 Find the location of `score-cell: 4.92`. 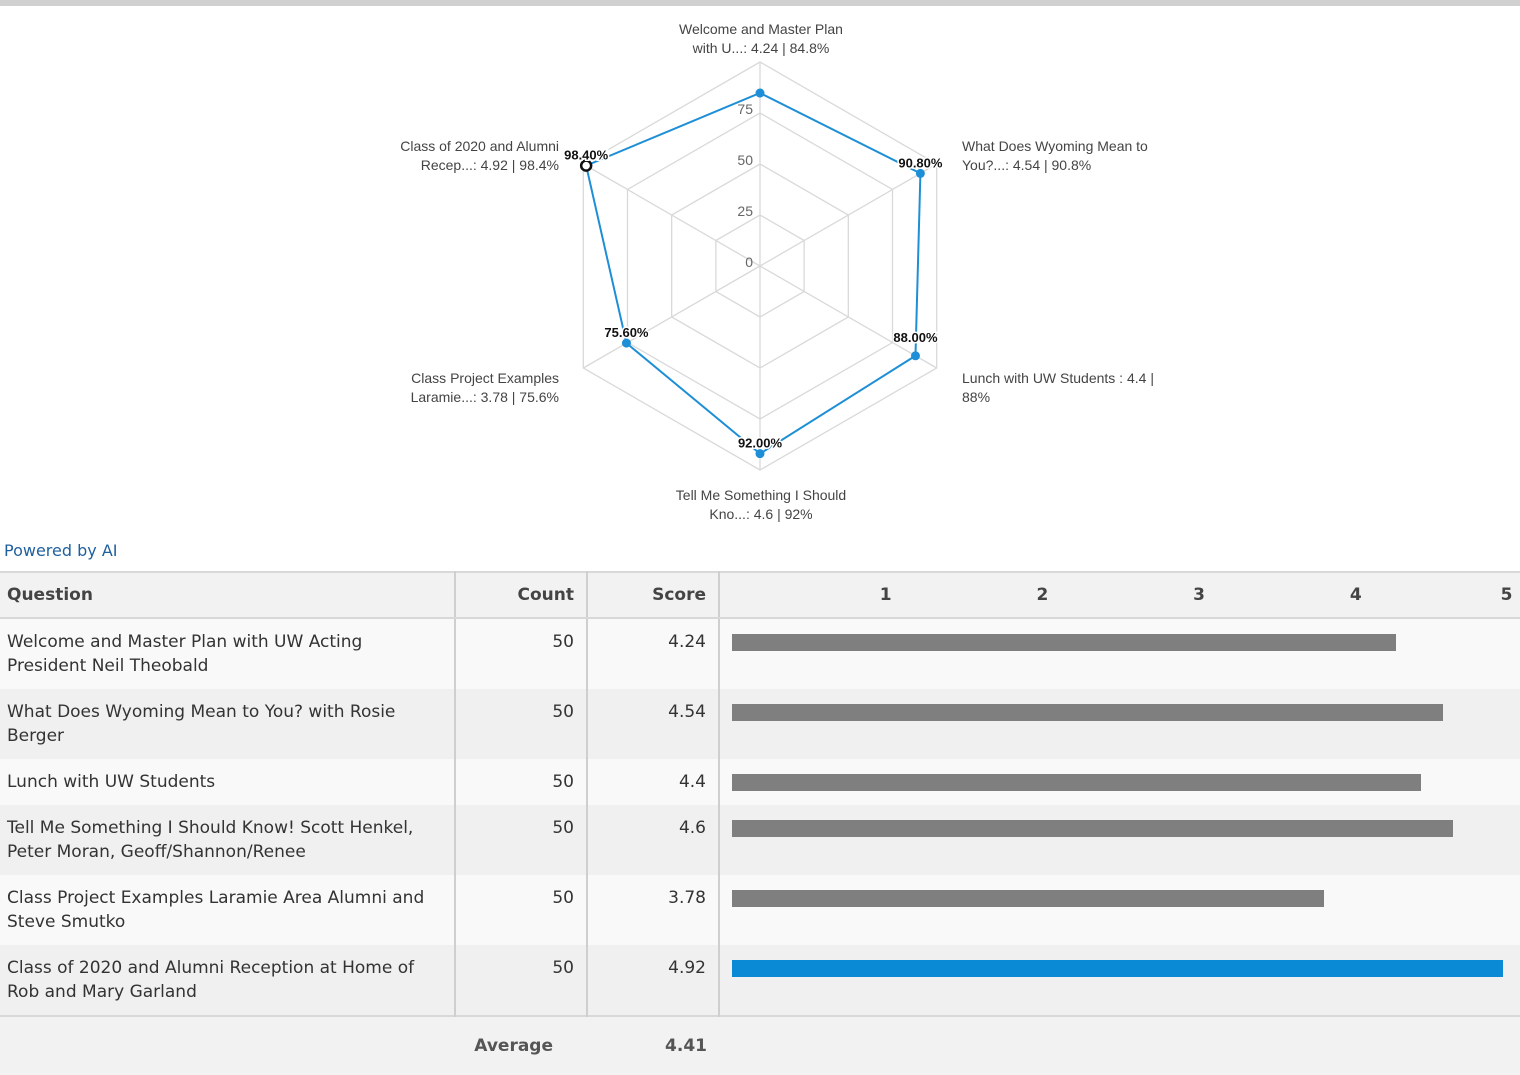

score-cell: 4.92 is located at coordinates (653, 980).